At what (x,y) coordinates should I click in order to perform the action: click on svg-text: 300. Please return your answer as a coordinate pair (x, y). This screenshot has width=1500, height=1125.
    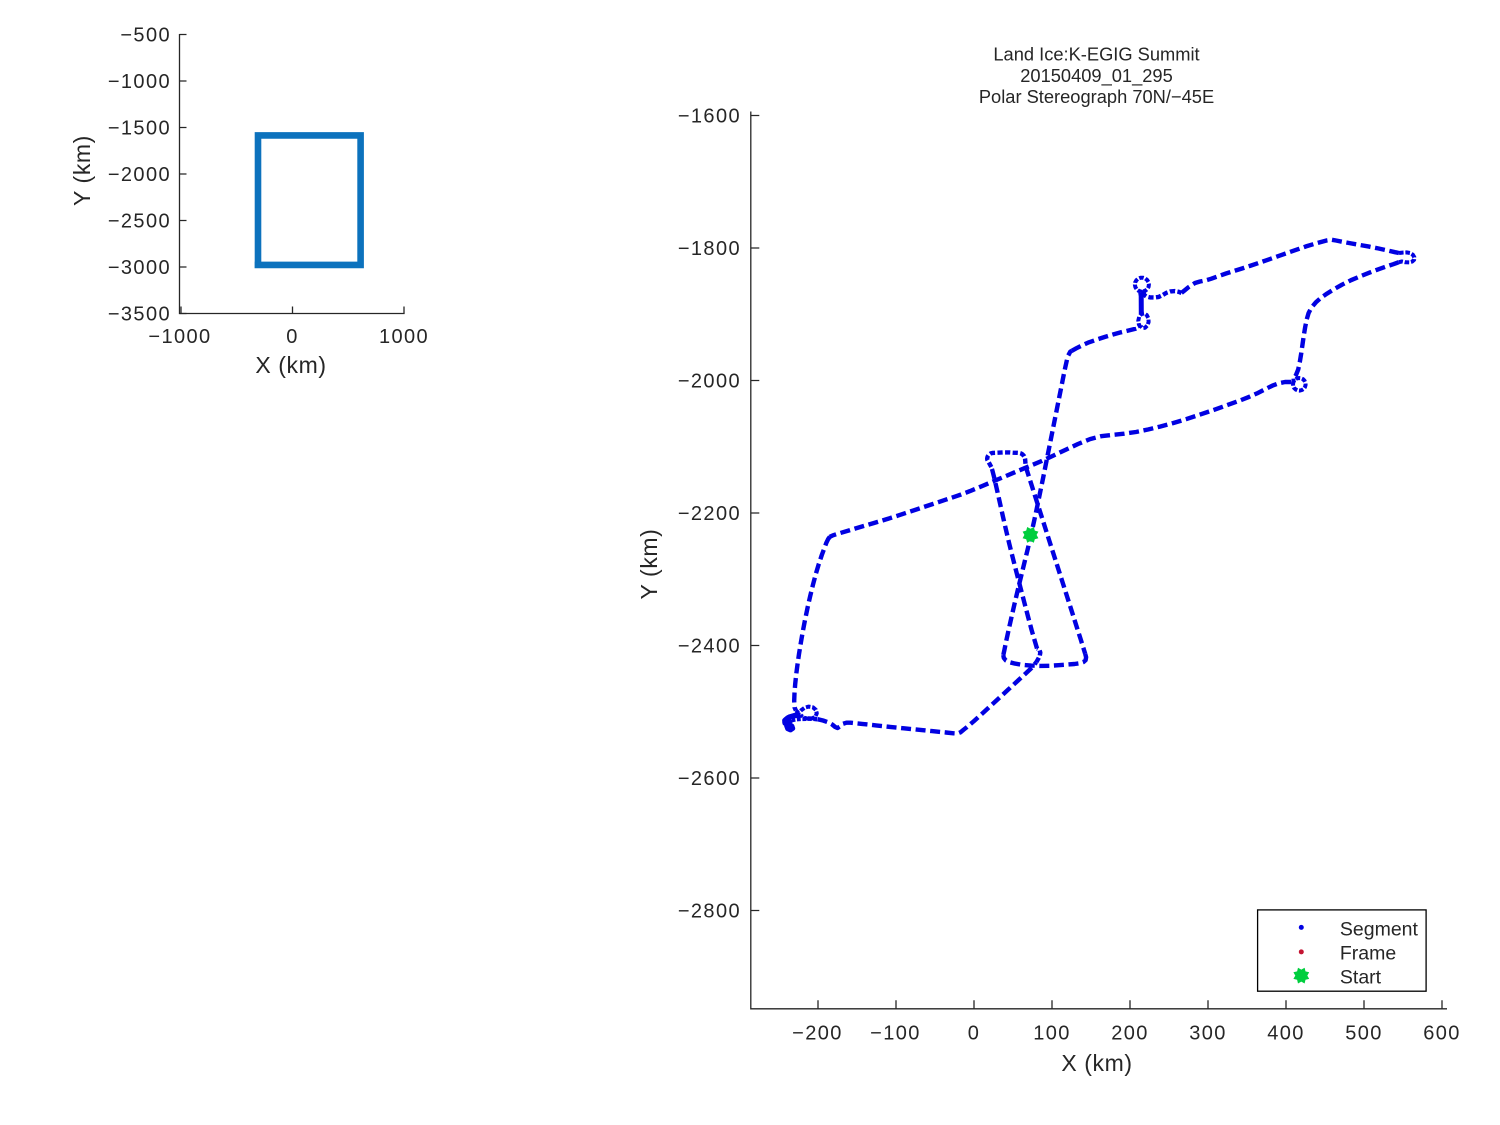
    Looking at the image, I should click on (1208, 1034).